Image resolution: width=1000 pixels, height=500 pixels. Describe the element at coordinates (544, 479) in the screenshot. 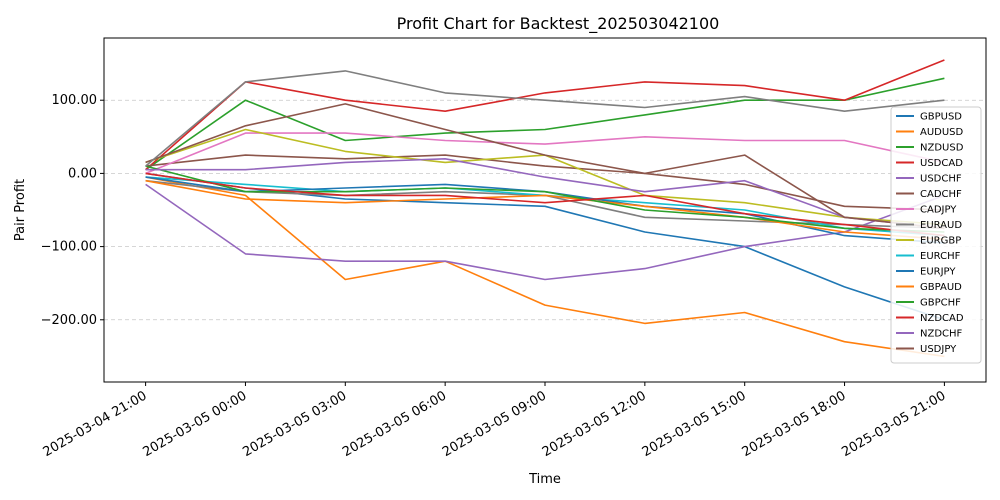

I see `x-axis-label: Time` at that location.